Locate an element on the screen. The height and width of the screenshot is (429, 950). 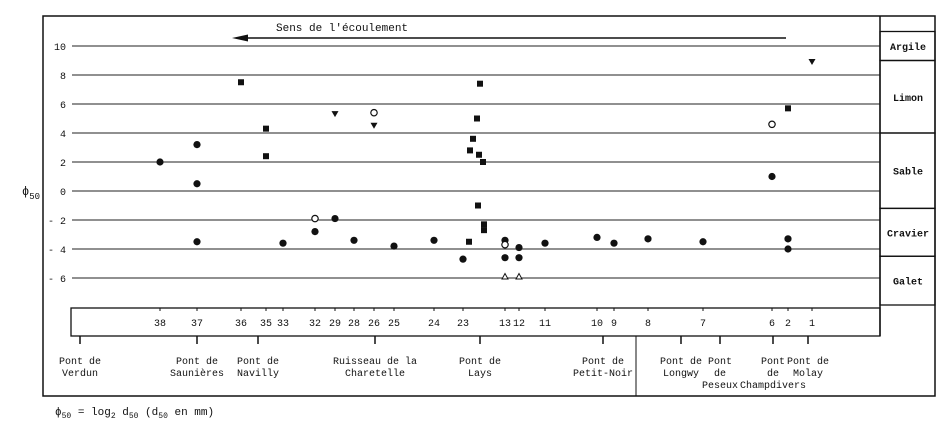
bridge-label: Pont de Verdun is located at coordinates (80, 368).